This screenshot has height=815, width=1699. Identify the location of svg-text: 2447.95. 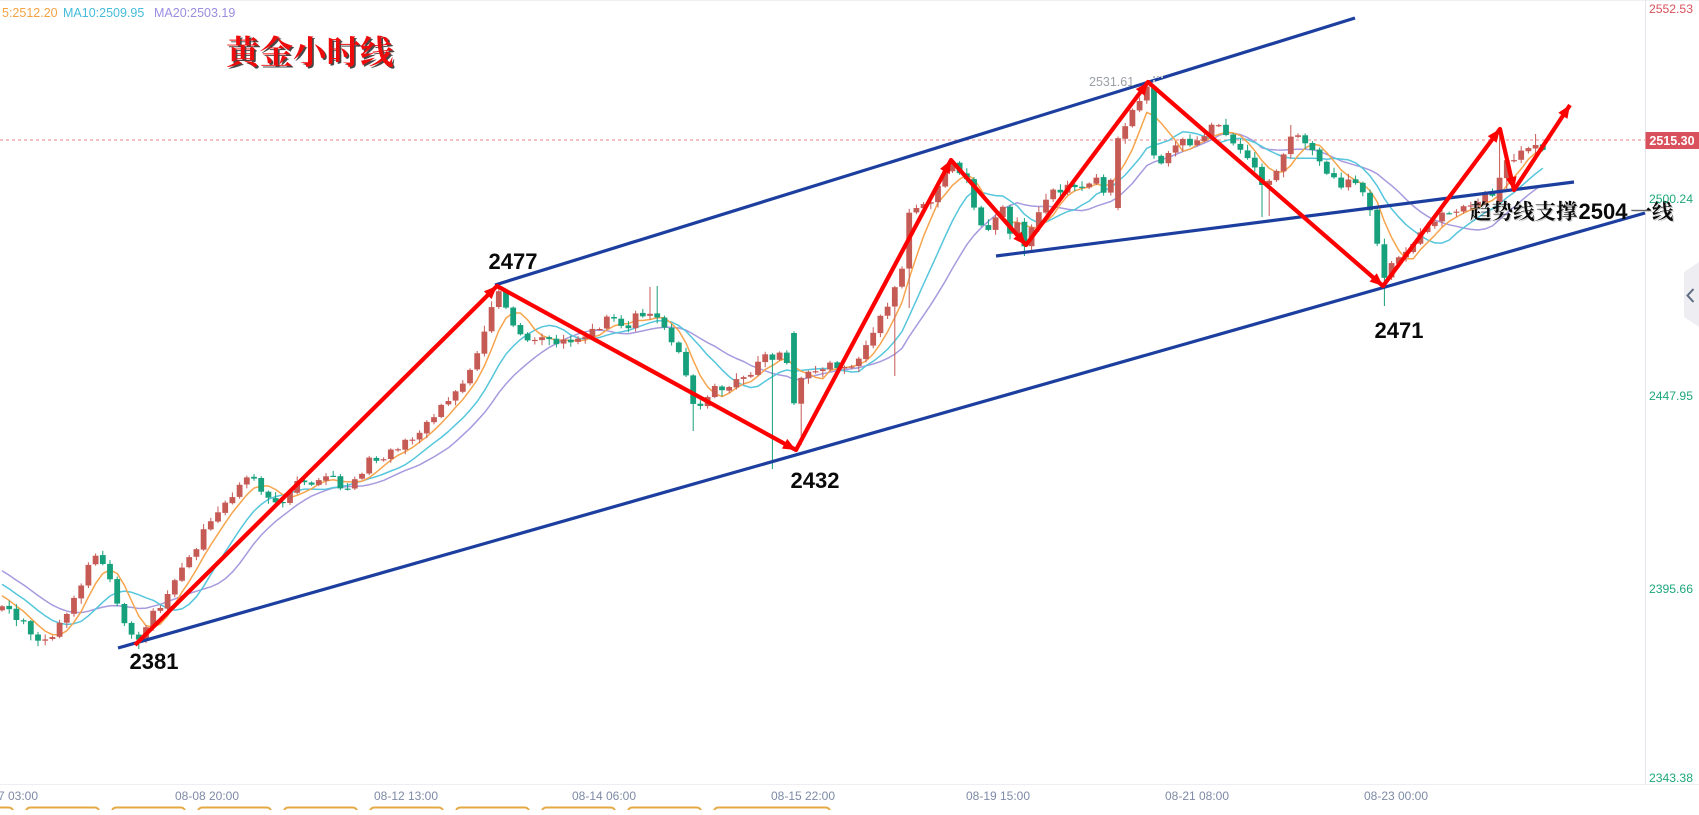
(1671, 396).